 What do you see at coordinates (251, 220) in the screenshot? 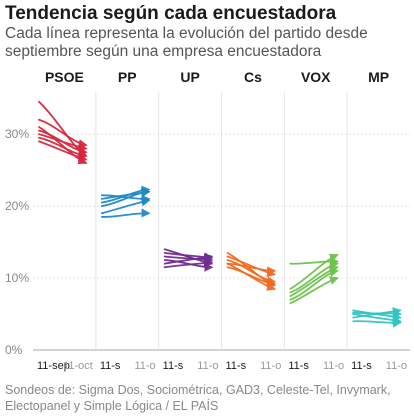
I see `panel-cs: Cs 11-s 11-o` at bounding box center [251, 220].